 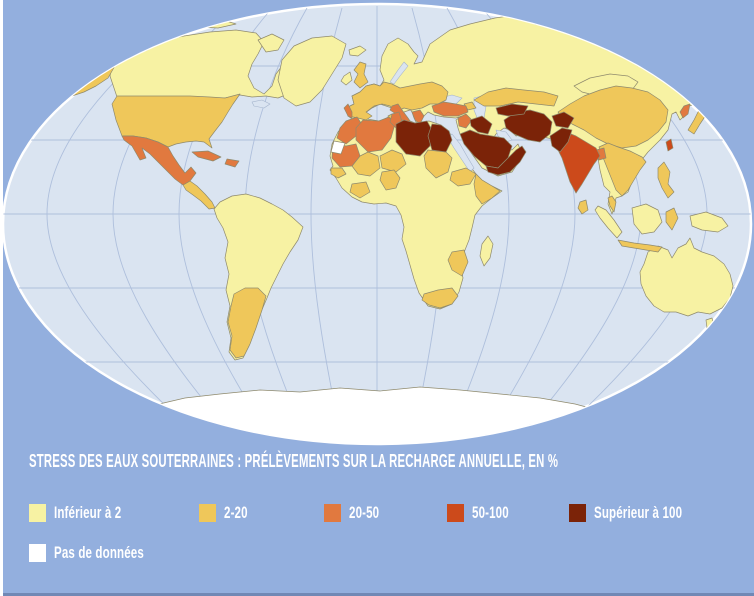 What do you see at coordinates (366, 164) in the screenshot?
I see `country-mali` at bounding box center [366, 164].